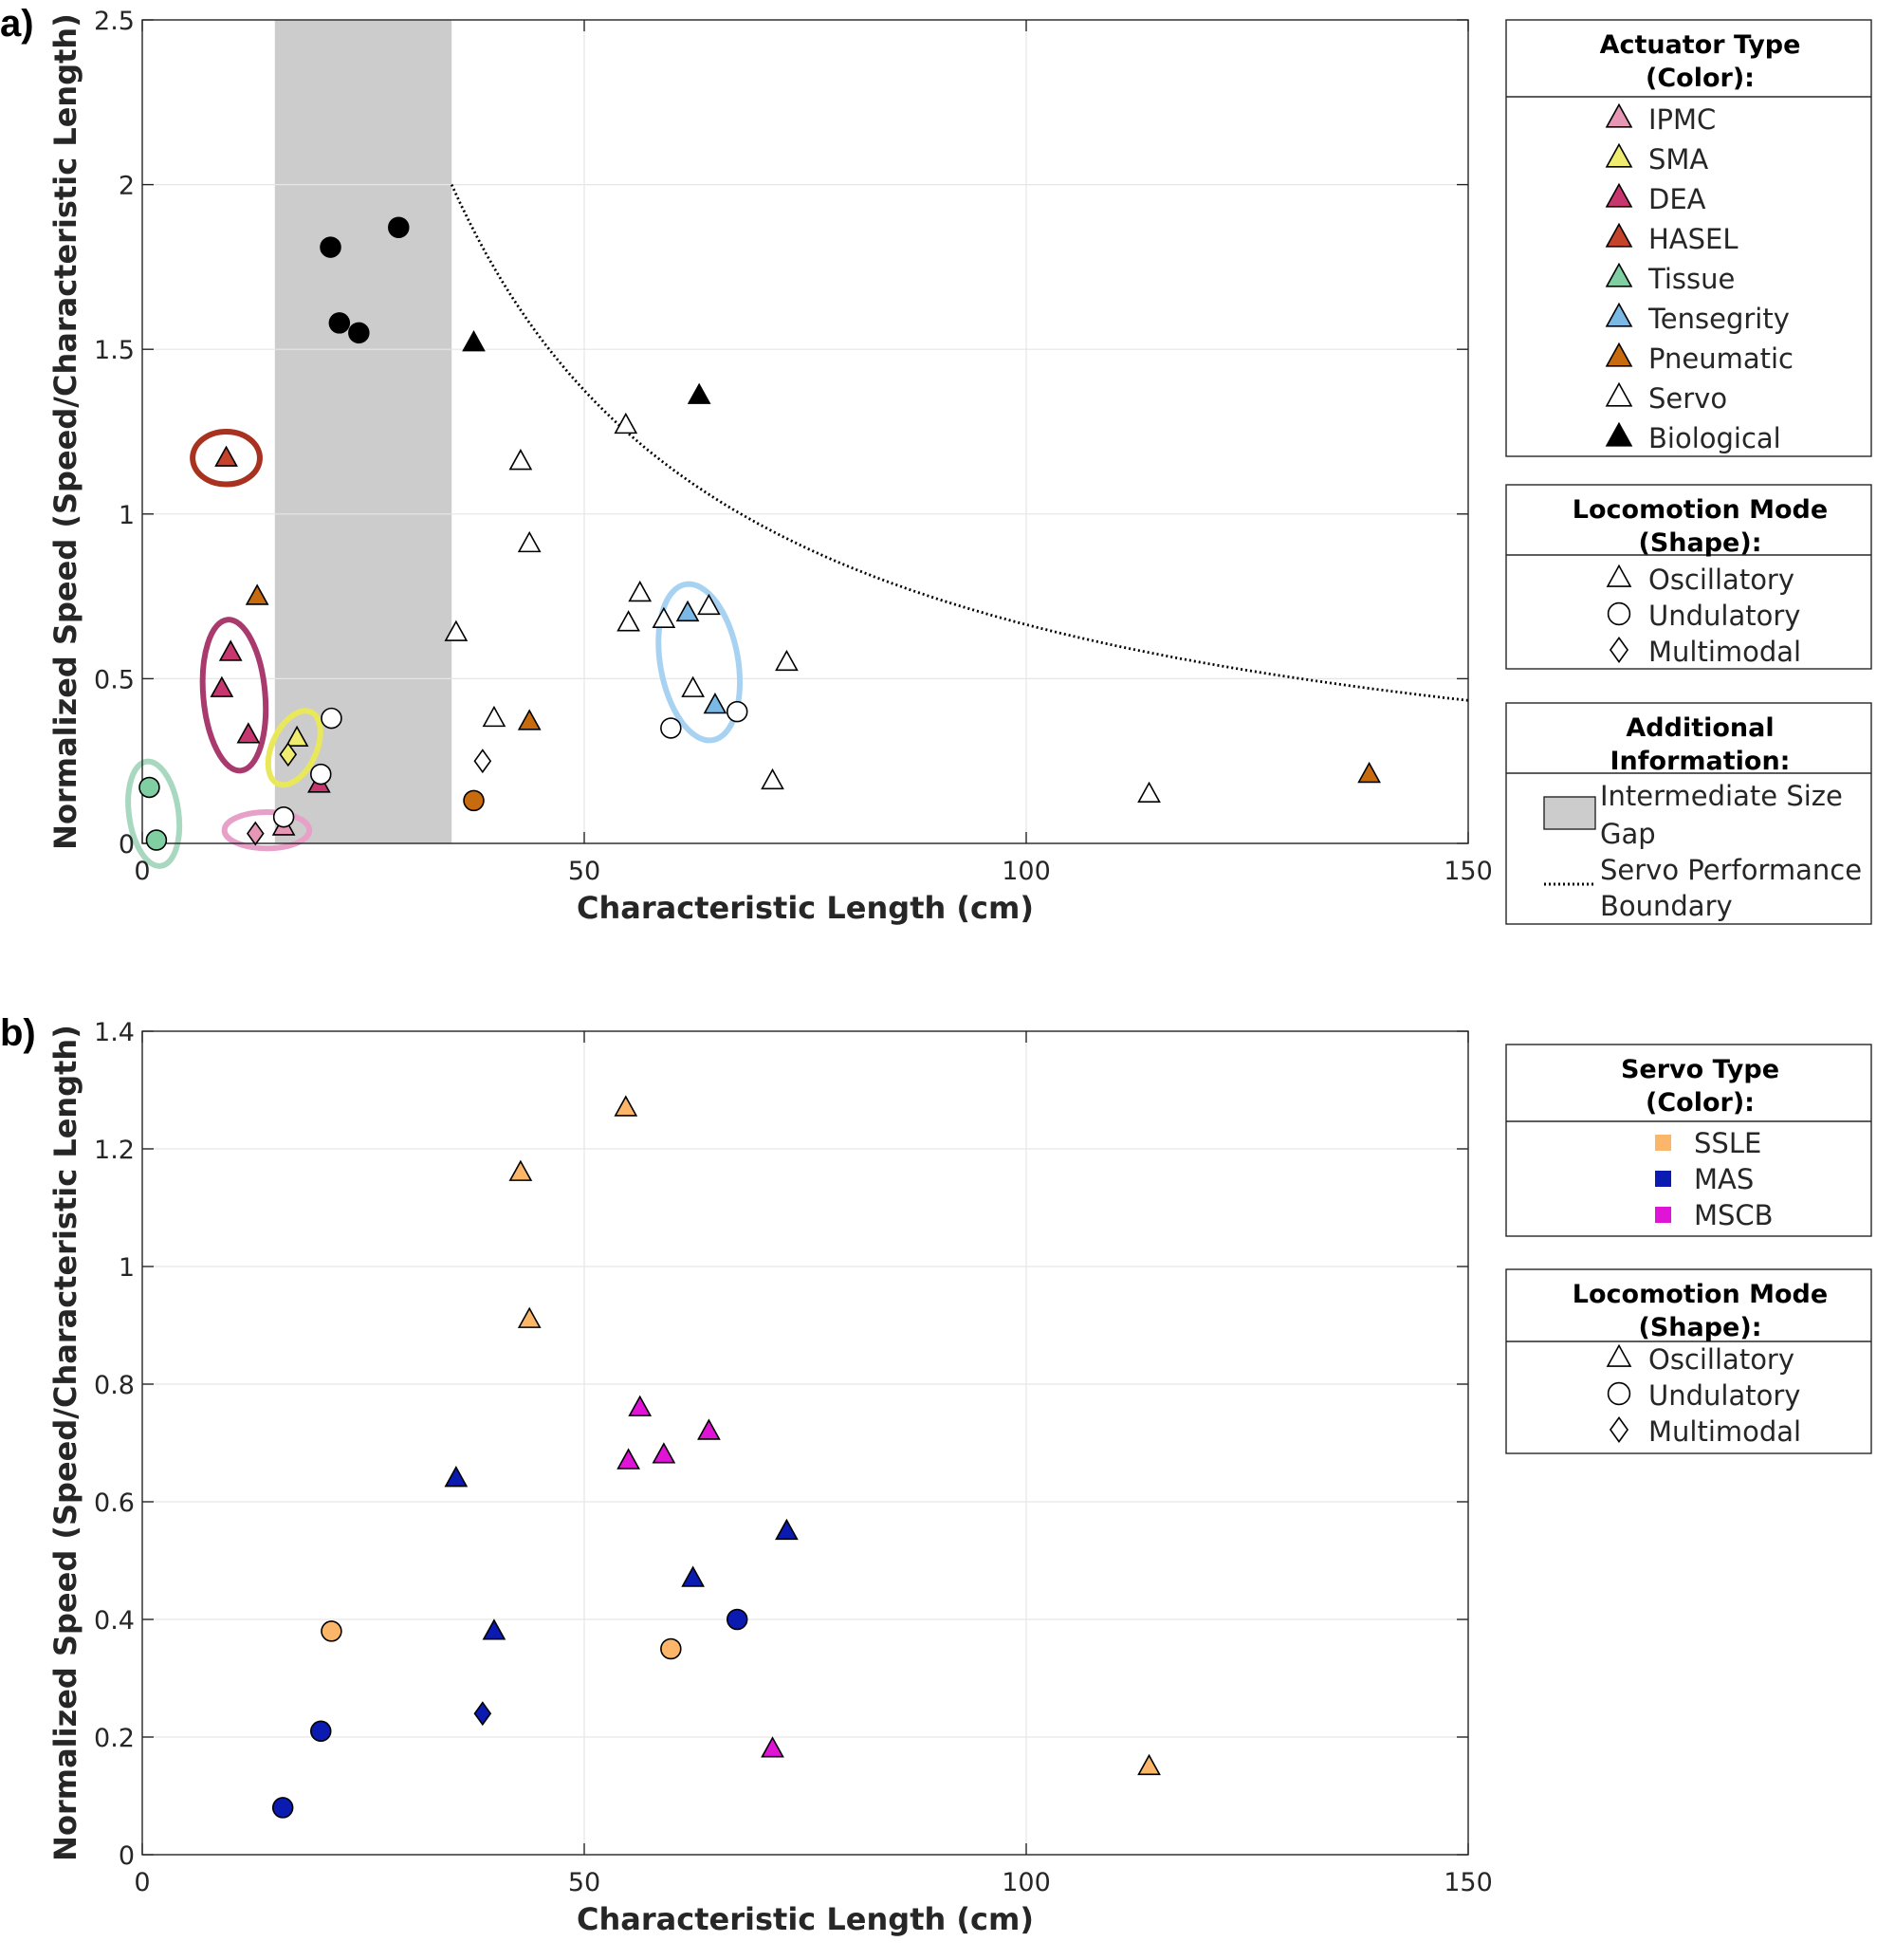  What do you see at coordinates (1619, 115) in the screenshot?
I see `legend-marker-ipmc` at bounding box center [1619, 115].